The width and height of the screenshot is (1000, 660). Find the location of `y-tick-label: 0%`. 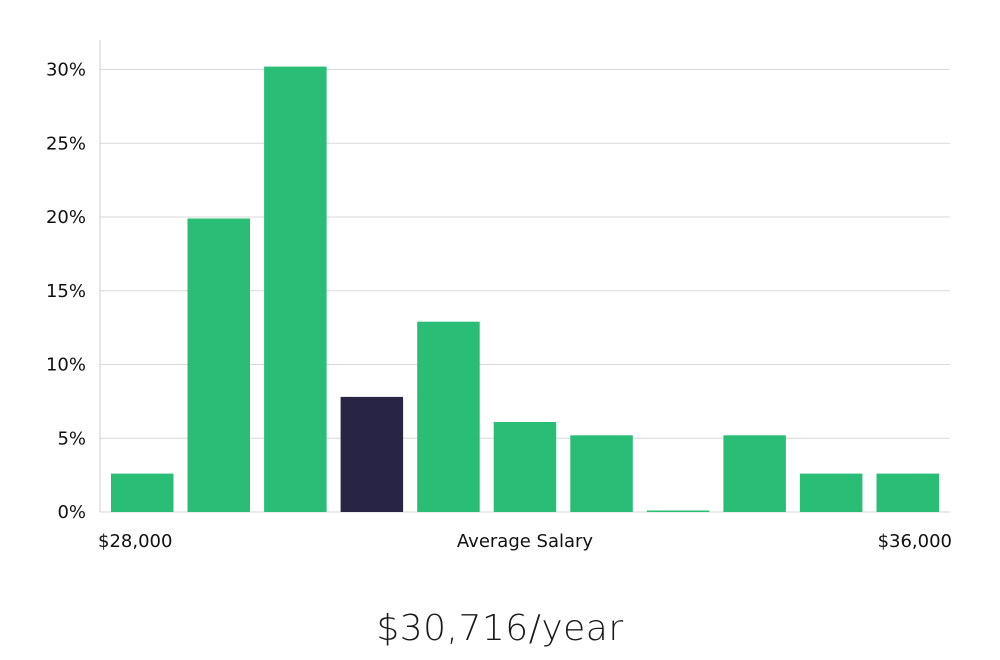

y-tick-label: 0% is located at coordinates (71, 512).